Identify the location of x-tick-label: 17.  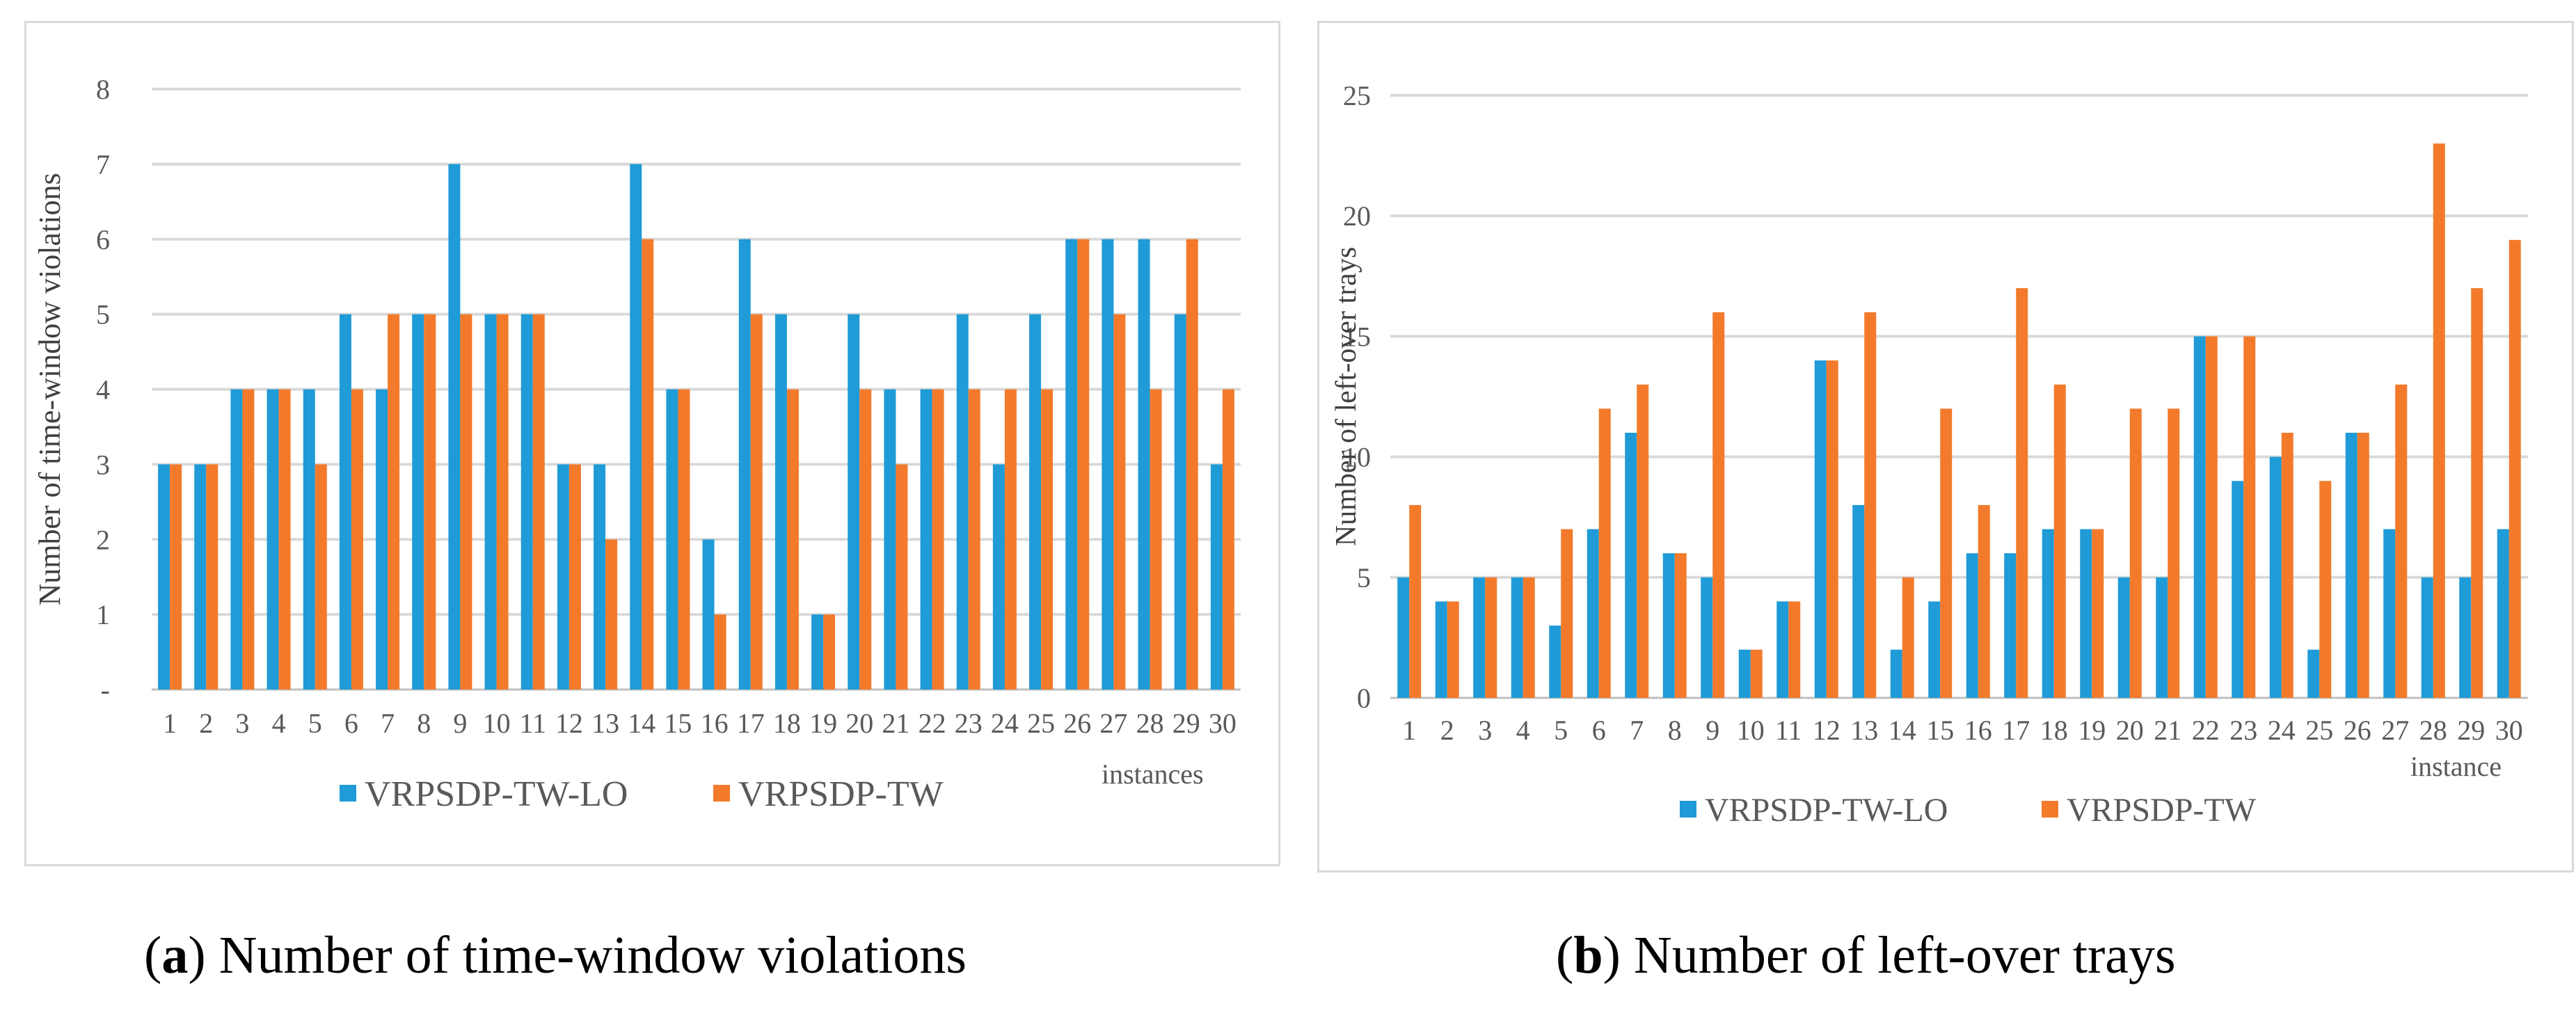
(751, 723).